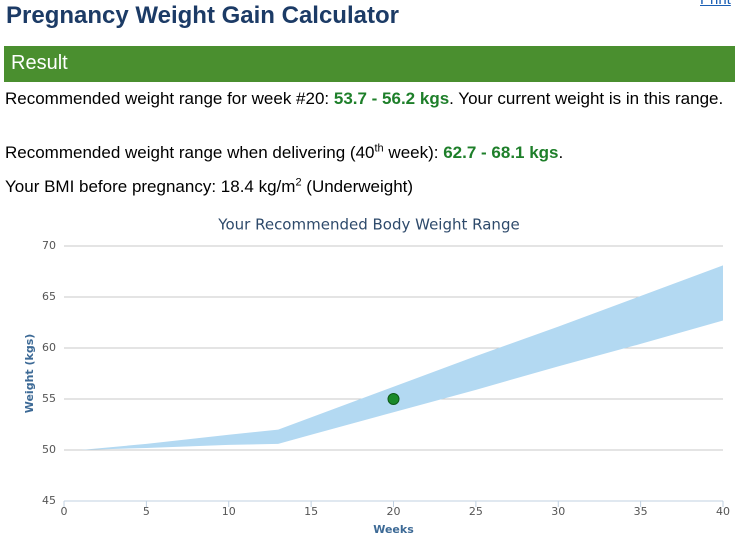  Describe the element at coordinates (357, 186) in the screenshot. I see `text: (Underweight)` at that location.